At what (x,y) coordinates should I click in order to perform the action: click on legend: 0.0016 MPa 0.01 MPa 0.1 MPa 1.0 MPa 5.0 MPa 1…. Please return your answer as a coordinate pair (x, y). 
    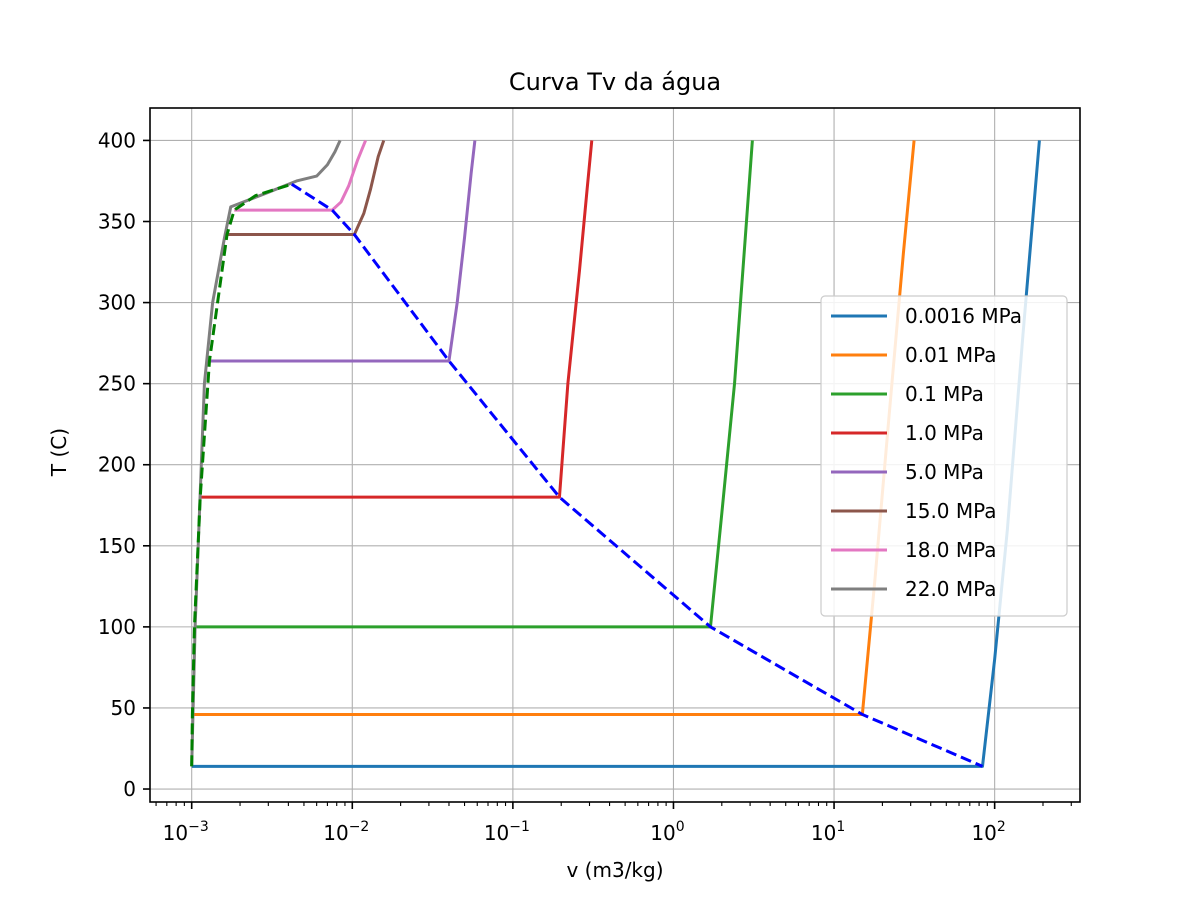
    Looking at the image, I should click on (944, 456).